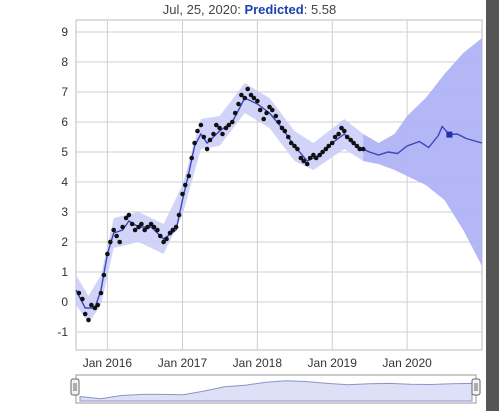 Image resolution: width=499 pixels, height=416 pixels. Describe the element at coordinates (64, 212) in the screenshot. I see `y-tick-label: 3` at that location.